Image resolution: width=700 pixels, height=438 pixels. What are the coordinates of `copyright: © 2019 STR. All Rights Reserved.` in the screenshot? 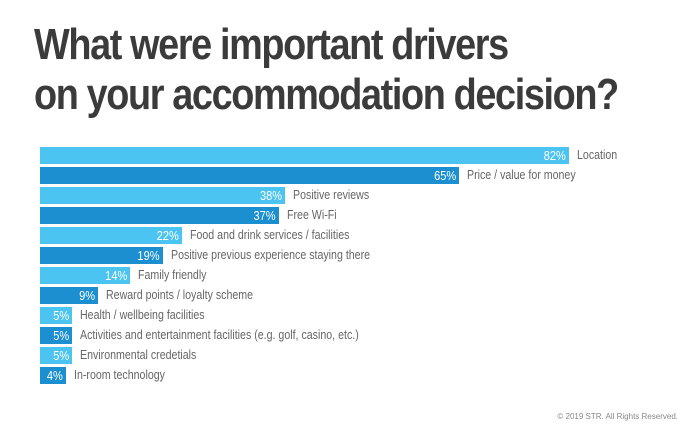 It's located at (617, 416).